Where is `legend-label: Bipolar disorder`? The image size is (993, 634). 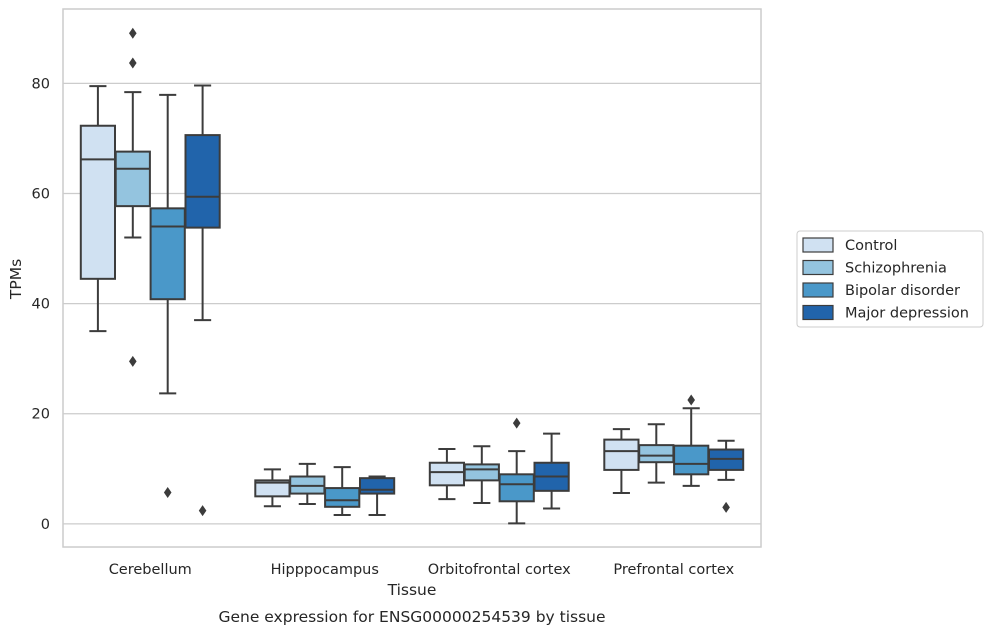
legend-label: Bipolar disorder is located at coordinates (902, 291).